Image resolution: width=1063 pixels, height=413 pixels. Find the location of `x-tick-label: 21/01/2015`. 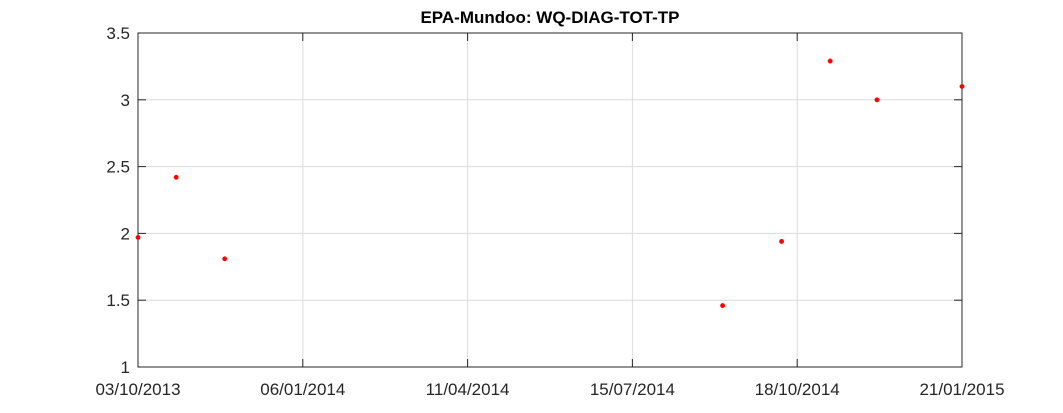

x-tick-label: 21/01/2015 is located at coordinates (961, 389).